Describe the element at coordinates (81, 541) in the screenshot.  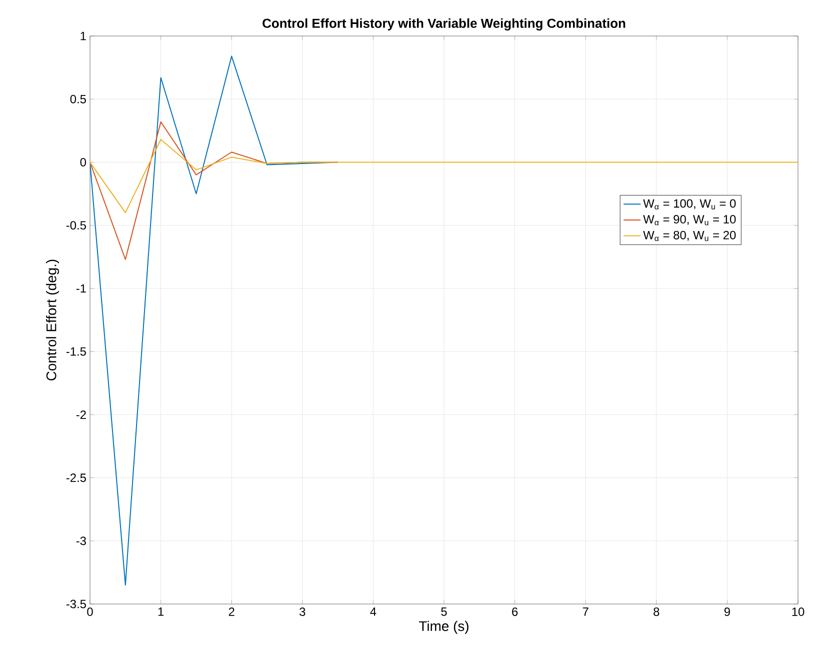
I see `y-tick-label: -3` at that location.